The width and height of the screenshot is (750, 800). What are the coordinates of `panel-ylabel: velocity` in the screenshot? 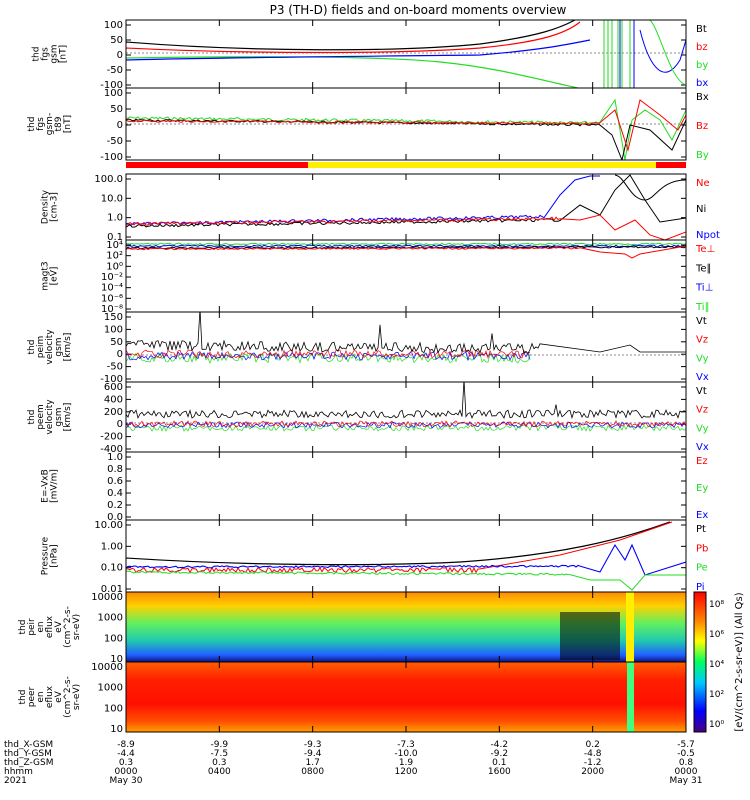 It's located at (50, 347).